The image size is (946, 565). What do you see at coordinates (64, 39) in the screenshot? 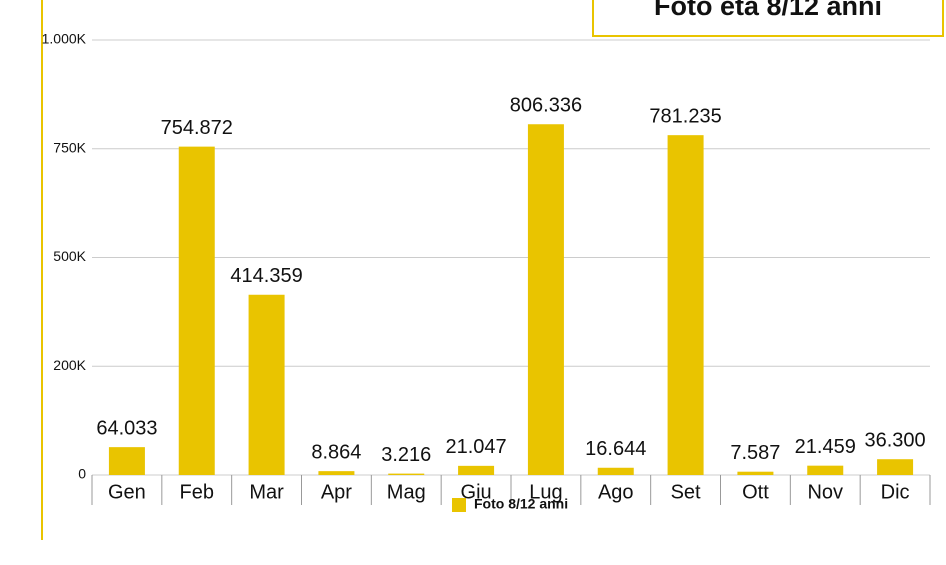
I see `y-tick-label: 1.000K` at bounding box center [64, 39].